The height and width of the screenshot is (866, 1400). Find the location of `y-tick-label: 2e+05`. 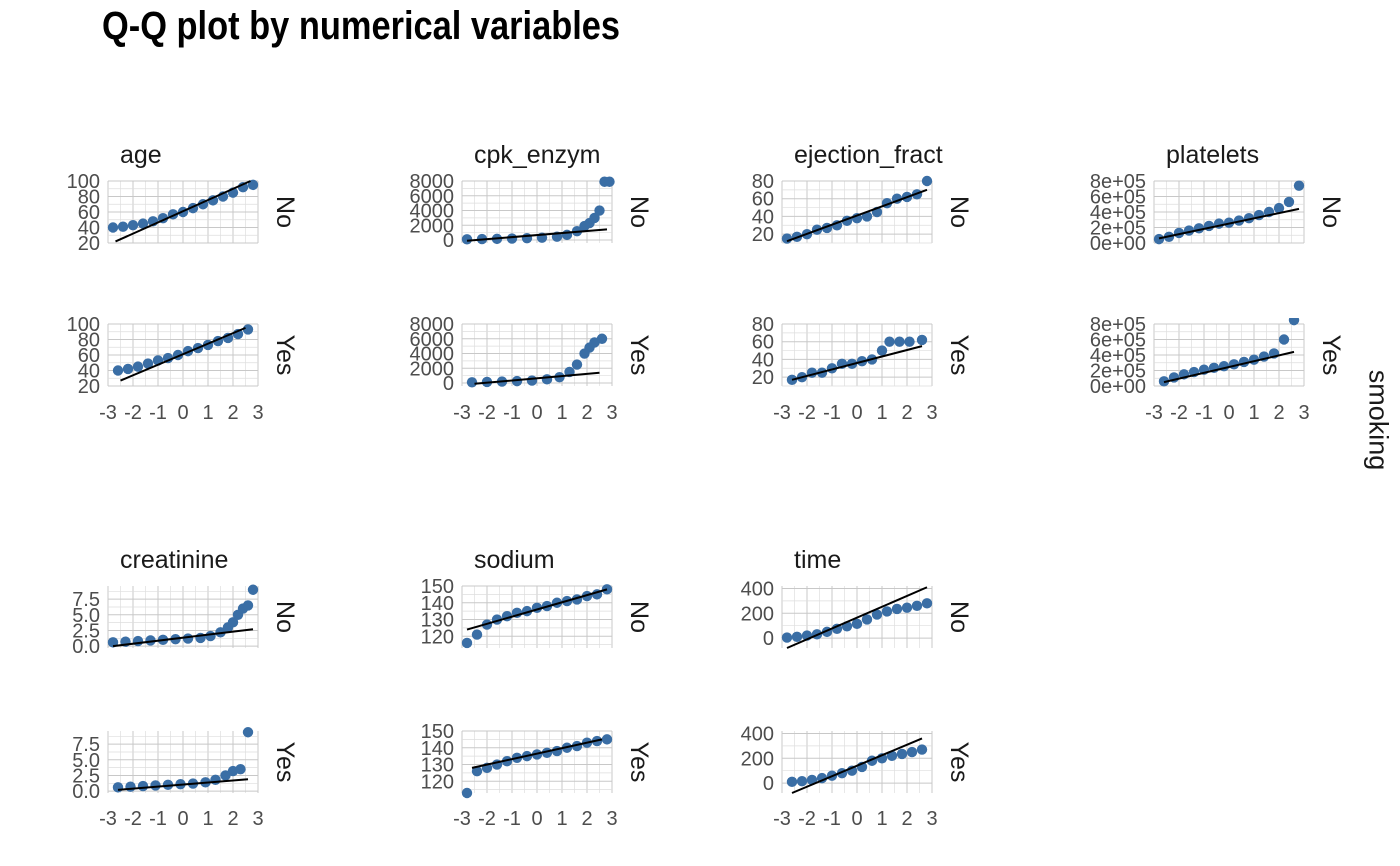

y-tick-label: 2e+05 is located at coordinates (1118, 372).